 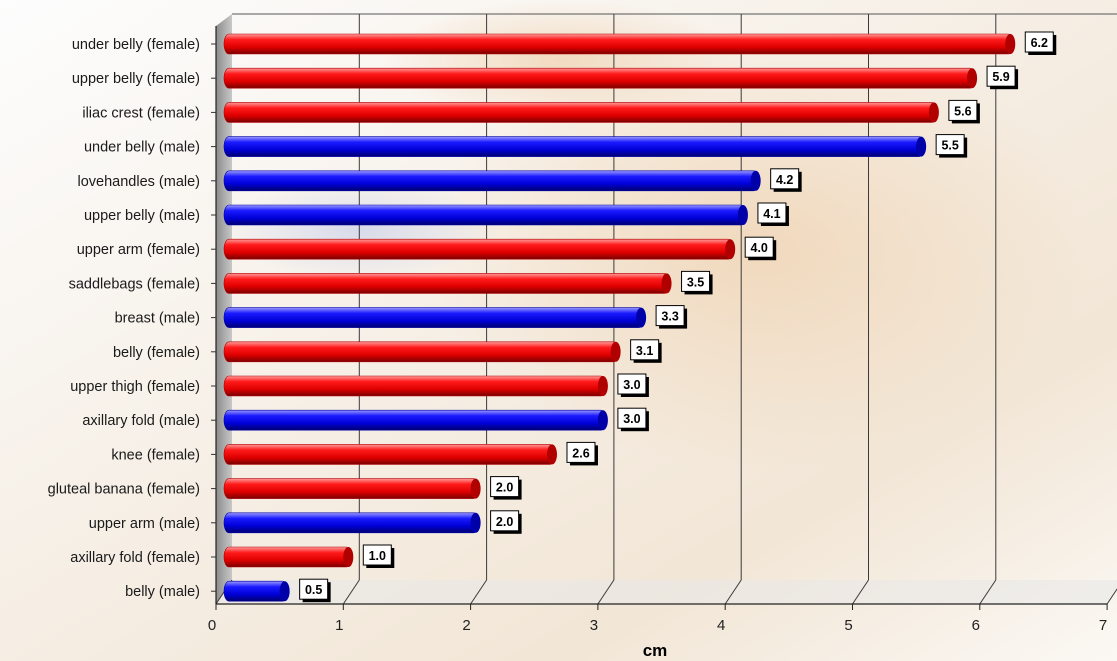 What do you see at coordinates (144, 524) in the screenshot?
I see `category-label: upper arm (male)` at bounding box center [144, 524].